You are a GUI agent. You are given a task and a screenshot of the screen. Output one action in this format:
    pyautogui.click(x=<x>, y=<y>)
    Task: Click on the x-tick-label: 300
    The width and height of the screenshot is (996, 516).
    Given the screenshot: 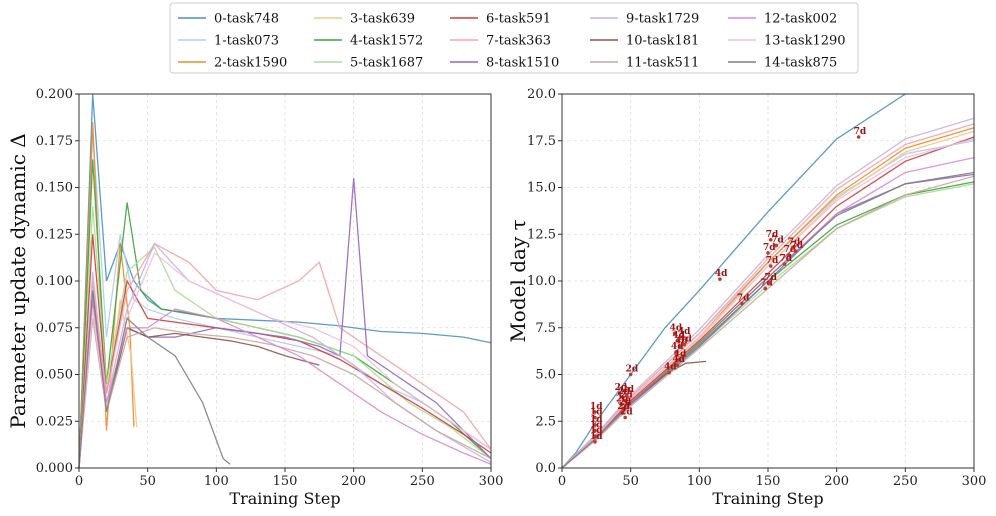 What is the action you would take?
    pyautogui.click(x=491, y=481)
    